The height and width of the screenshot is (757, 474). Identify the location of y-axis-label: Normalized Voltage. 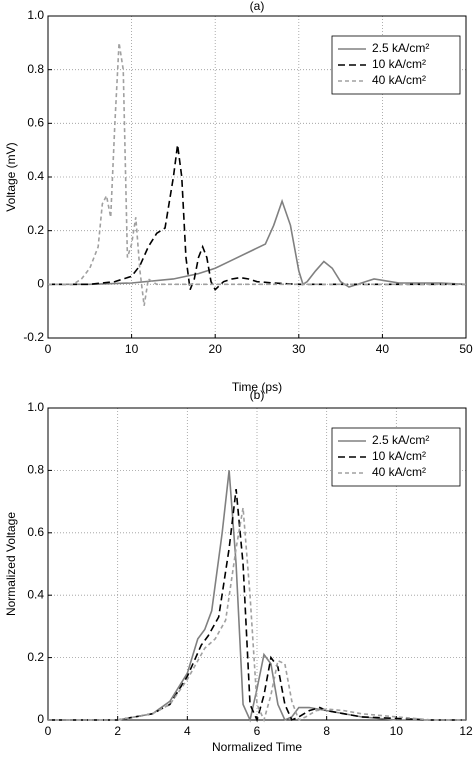
(11, 564).